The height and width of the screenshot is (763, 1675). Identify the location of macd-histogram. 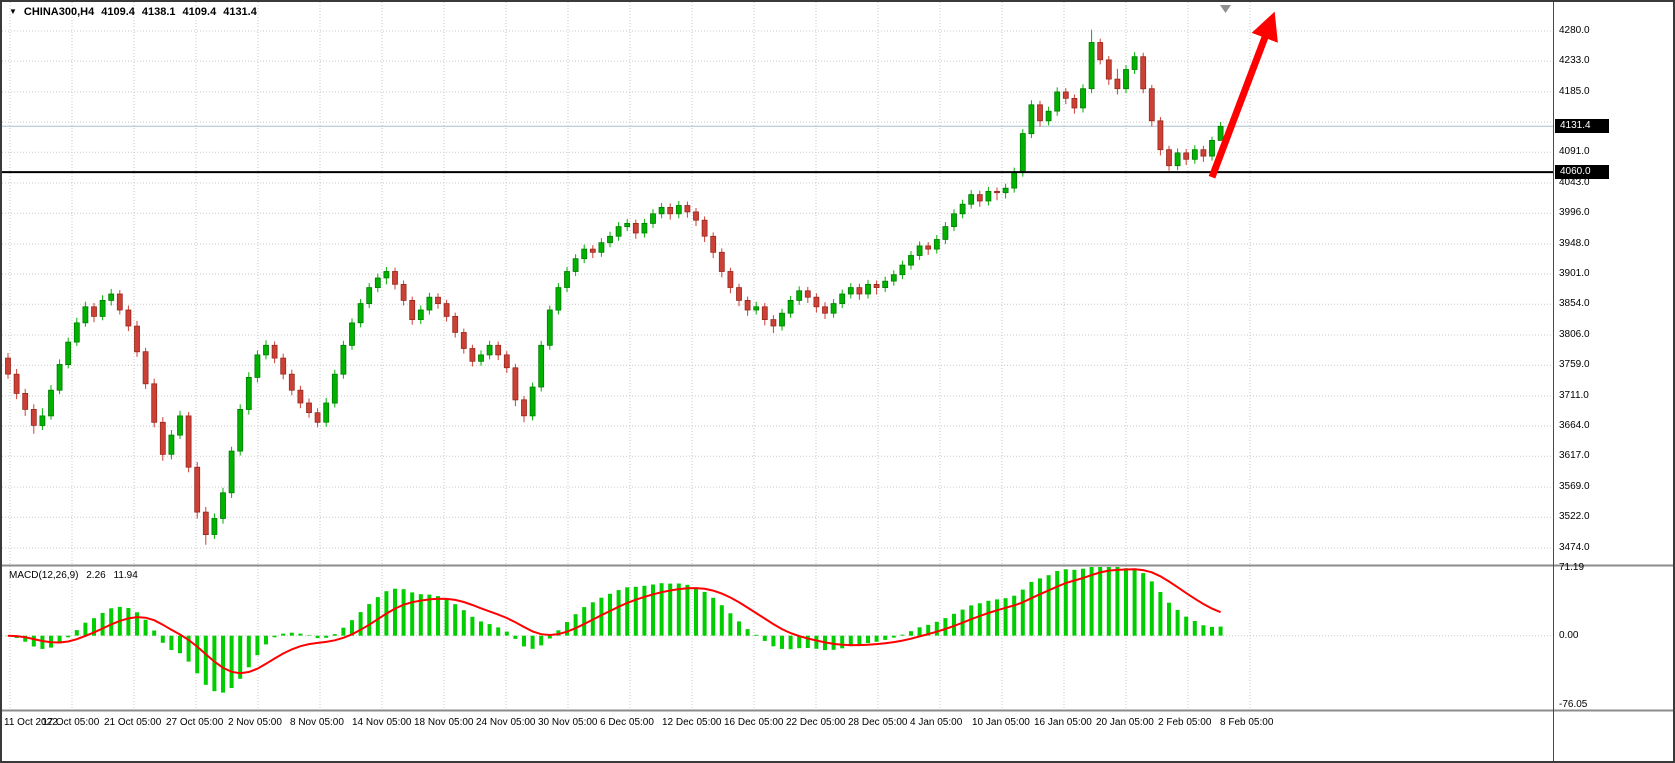
(614, 630).